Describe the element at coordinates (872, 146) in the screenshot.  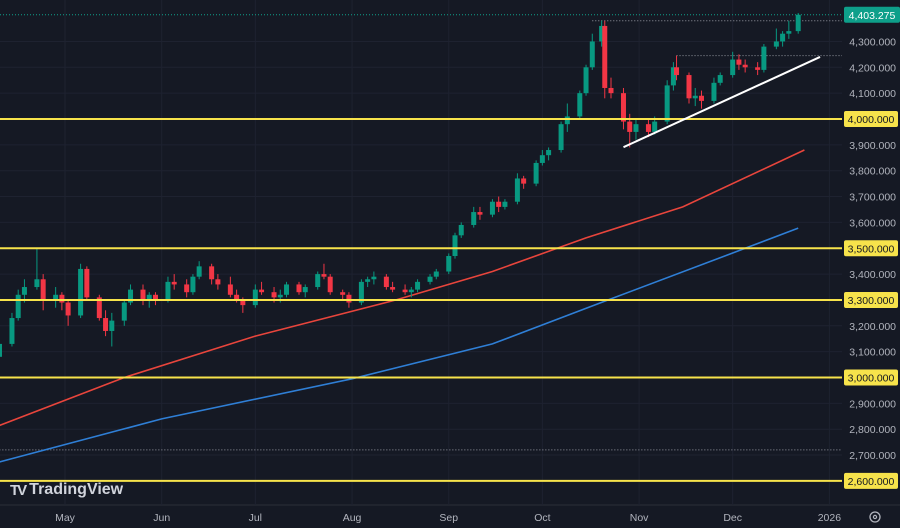
I see `price-tick-label: 3,900.000` at that location.